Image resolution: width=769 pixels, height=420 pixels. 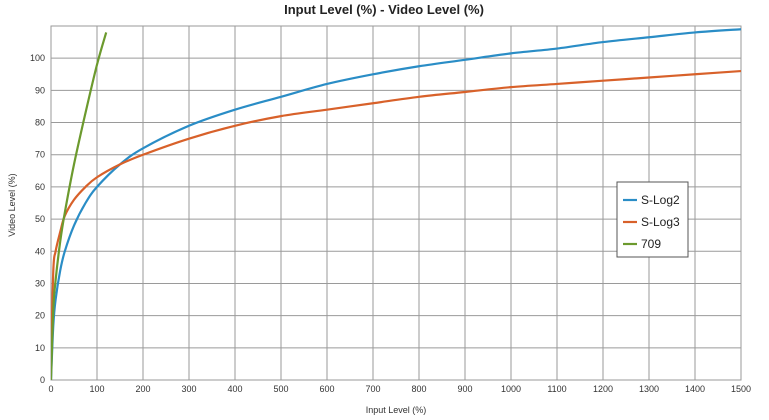 What do you see at coordinates (42, 380) in the screenshot?
I see `y-tick-label: 0` at bounding box center [42, 380].